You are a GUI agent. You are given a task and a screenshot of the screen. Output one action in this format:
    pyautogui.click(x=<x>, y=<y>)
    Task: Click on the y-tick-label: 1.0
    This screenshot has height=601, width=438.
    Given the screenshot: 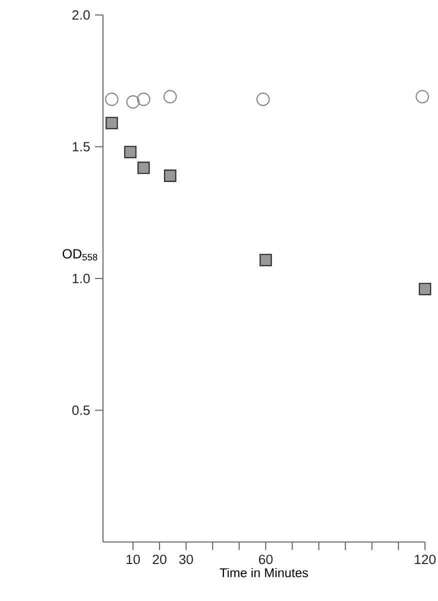 What is the action you would take?
    pyautogui.click(x=81, y=279)
    